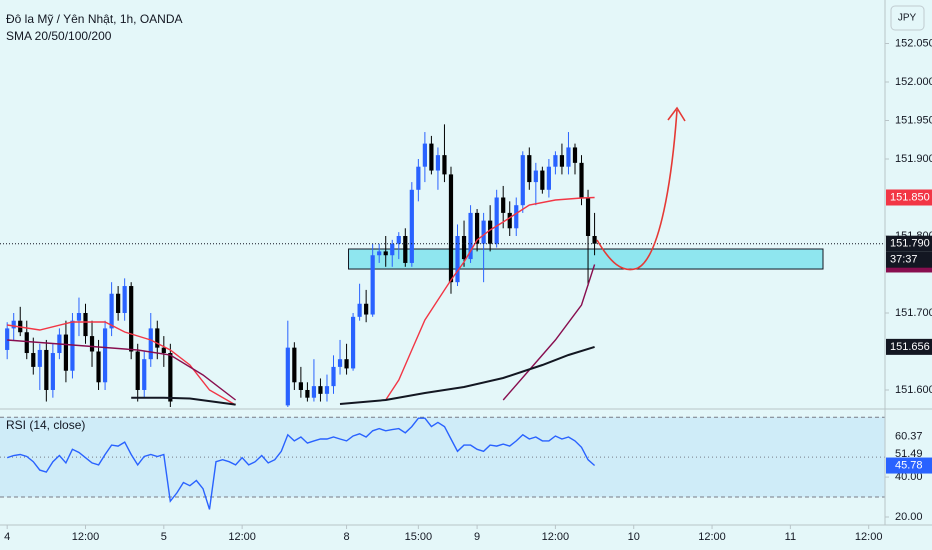 The image size is (932, 550). Describe the element at coordinates (59, 36) in the screenshot. I see `indicator-label: SMA 20/50/100/200` at that location.